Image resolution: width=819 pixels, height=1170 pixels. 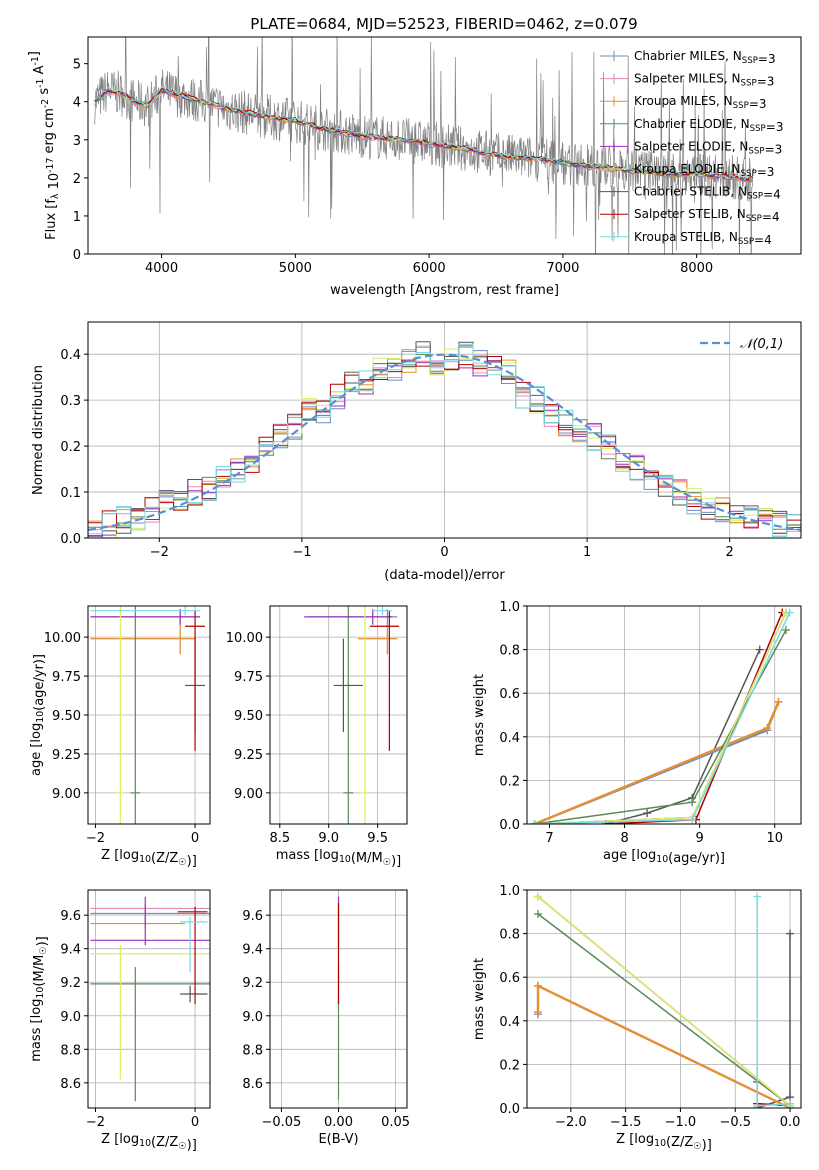 What do you see at coordinates (338, 999) in the screenshot?
I see `mass-ebv-plot-area` at bounding box center [338, 999].